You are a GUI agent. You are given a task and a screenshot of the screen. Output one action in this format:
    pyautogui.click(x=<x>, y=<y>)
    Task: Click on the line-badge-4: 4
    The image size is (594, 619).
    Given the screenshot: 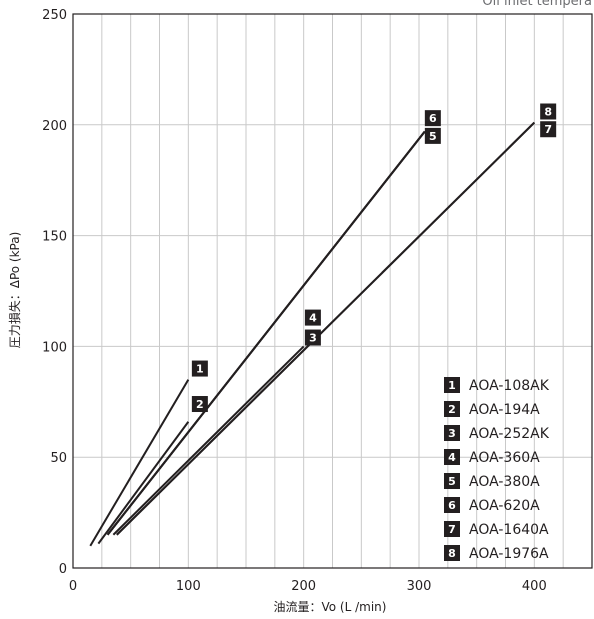 What is the action you would take?
    pyautogui.click(x=312, y=317)
    